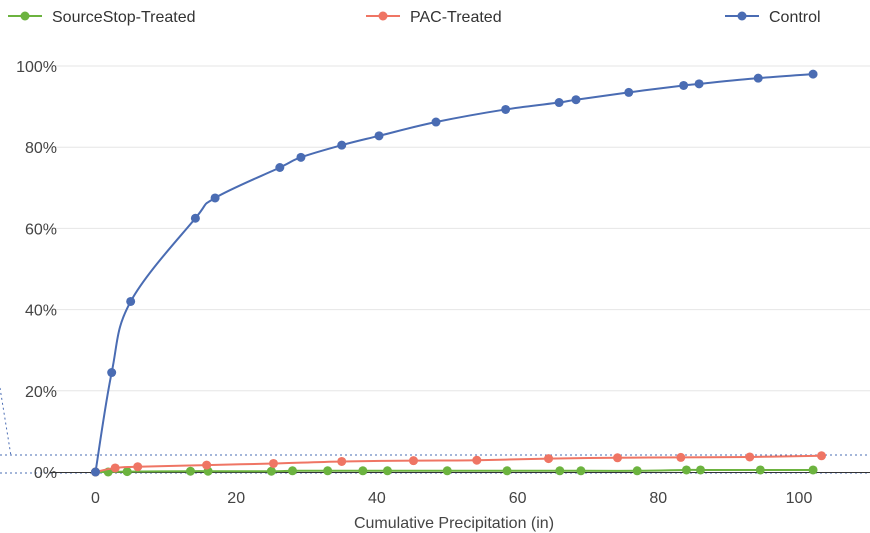  I want to click on legend: SourceStop-Treated PAC-Treated Control, so click(414, 17).